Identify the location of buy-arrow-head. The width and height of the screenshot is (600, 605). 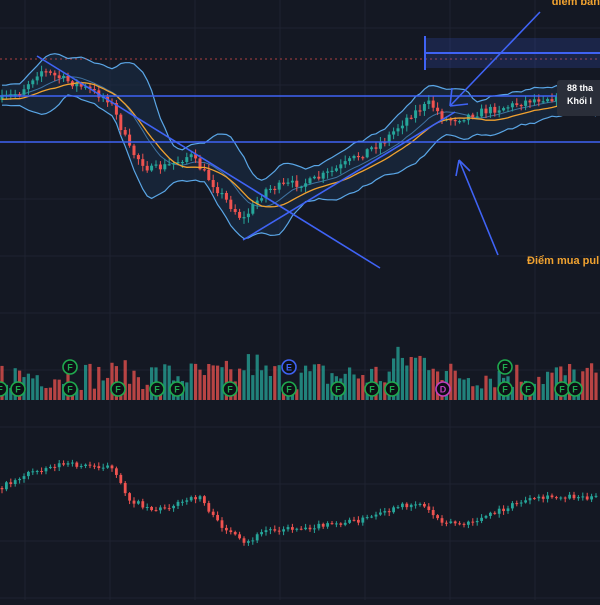
(463, 168).